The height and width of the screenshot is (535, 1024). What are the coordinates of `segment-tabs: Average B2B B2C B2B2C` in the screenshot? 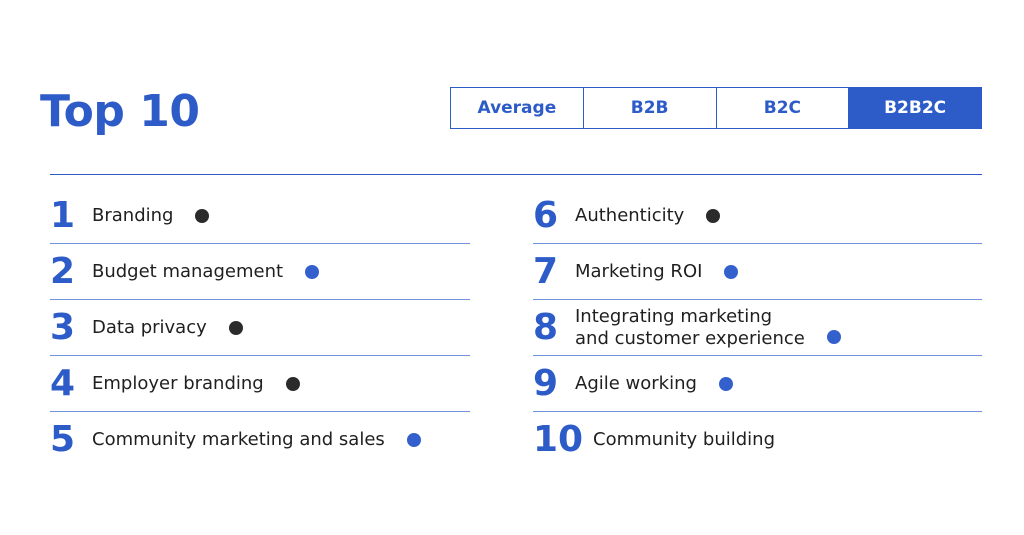 It's located at (716, 108).